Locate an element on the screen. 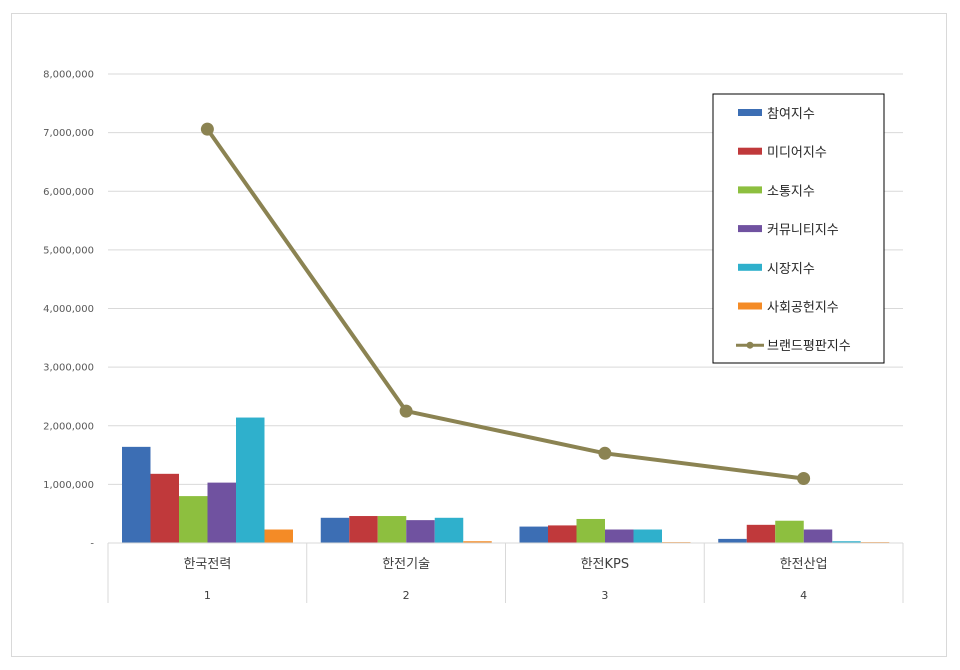 The height and width of the screenshot is (670, 960). x-category-label: 한국전력 is located at coordinates (207, 564).